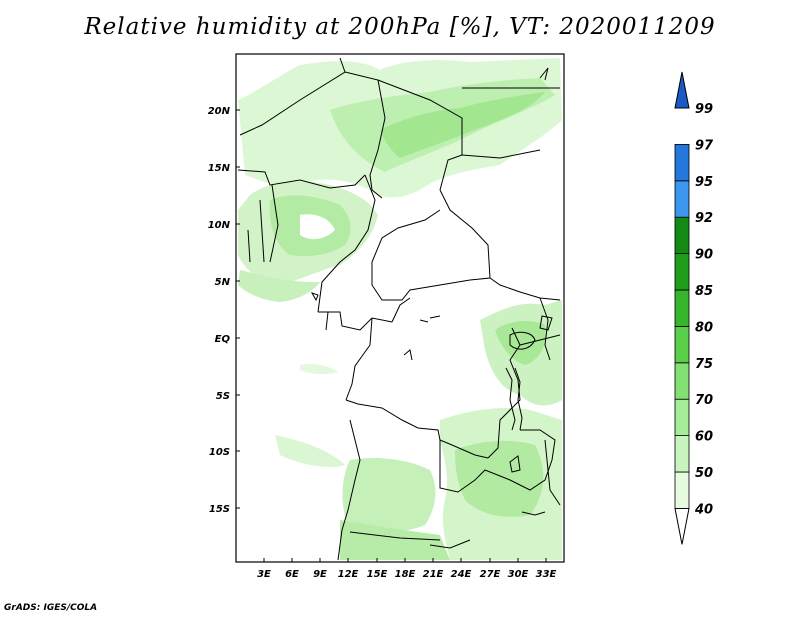 This screenshot has height=618, width=800. Describe the element at coordinates (704, 327) in the screenshot. I see `colorbar-label: 80` at that location.